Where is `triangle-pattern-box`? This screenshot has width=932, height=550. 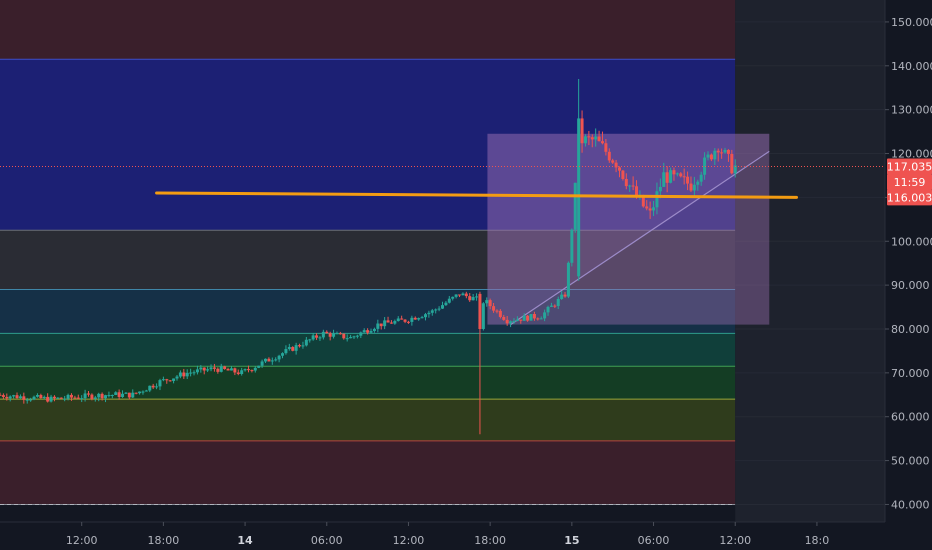
triangle-pattern-box is located at coordinates (628, 229).